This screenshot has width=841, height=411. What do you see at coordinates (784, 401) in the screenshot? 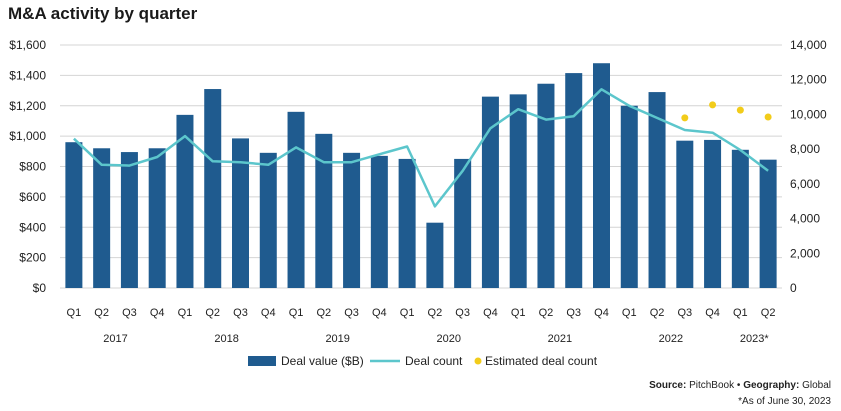
I see `footnote: *As of June 30, 2023` at bounding box center [784, 401].